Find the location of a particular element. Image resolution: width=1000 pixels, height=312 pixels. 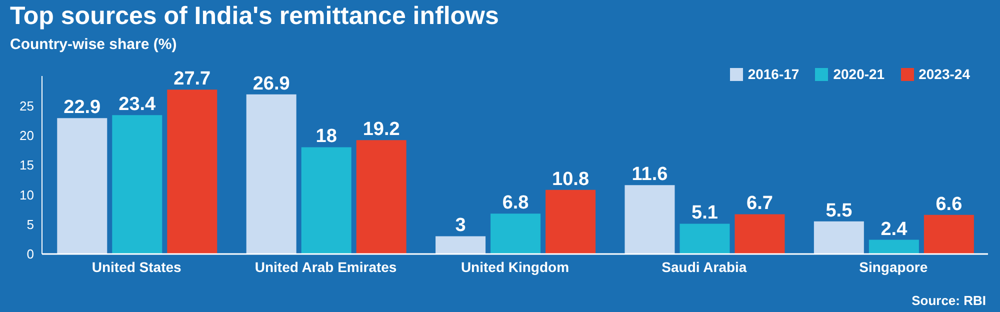

source-note: Source: RBI is located at coordinates (949, 300).